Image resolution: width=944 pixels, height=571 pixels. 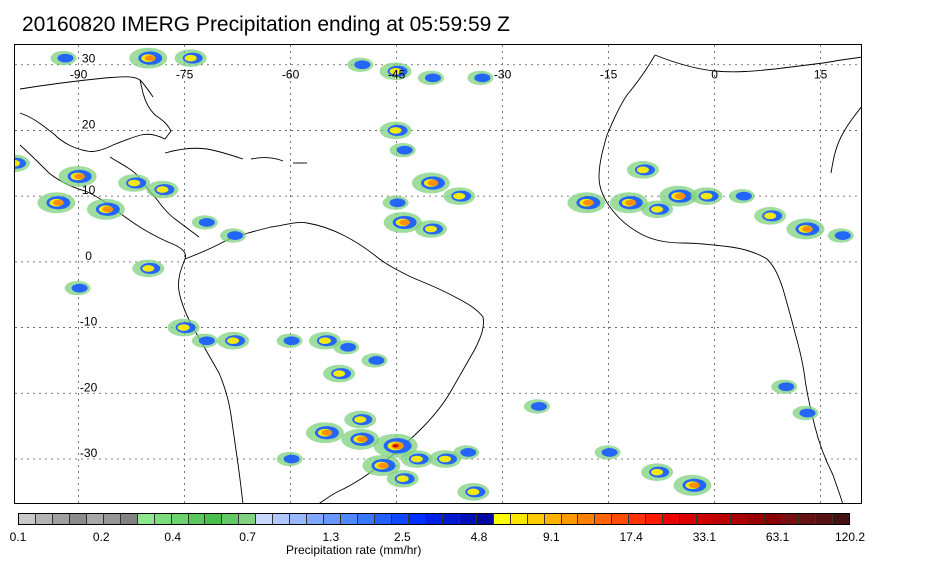 I want to click on colorbar-label: 1.3, so click(x=331, y=537).